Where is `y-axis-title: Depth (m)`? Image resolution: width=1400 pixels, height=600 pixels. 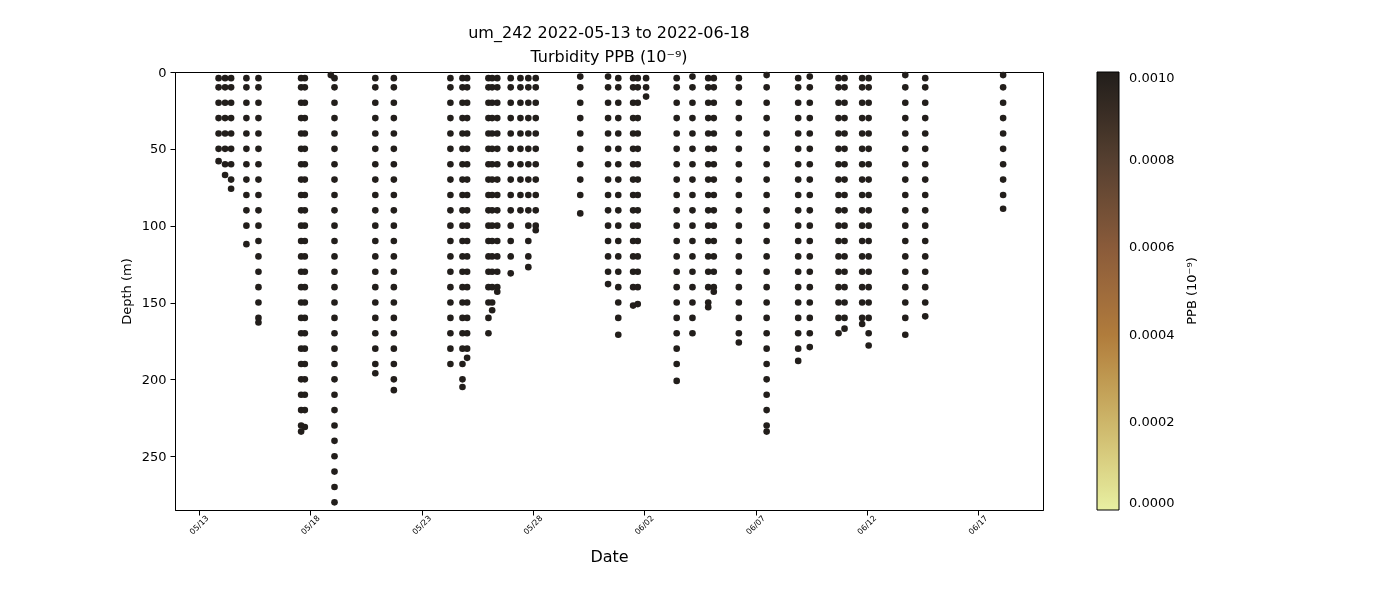
y-axis-title: Depth (m) is located at coordinates (126, 291).